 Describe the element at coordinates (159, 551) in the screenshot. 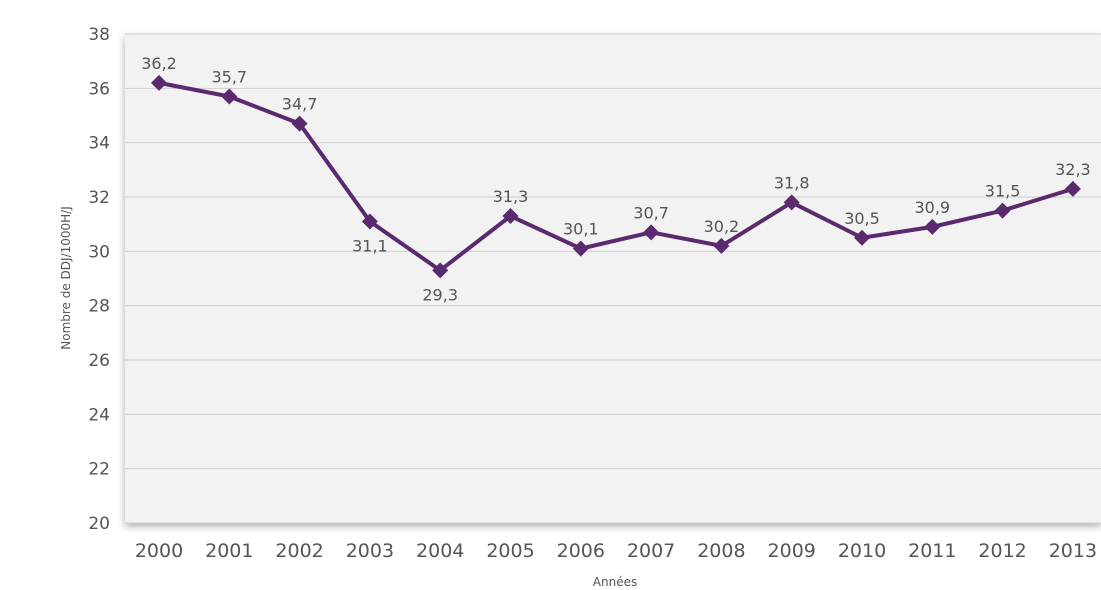

I see `x-tick-label: 2000` at that location.